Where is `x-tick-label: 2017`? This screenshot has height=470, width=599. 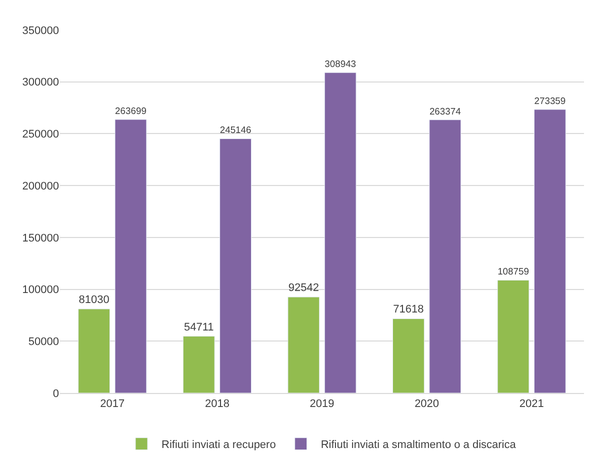
x-tick-label: 2017 is located at coordinates (112, 404).